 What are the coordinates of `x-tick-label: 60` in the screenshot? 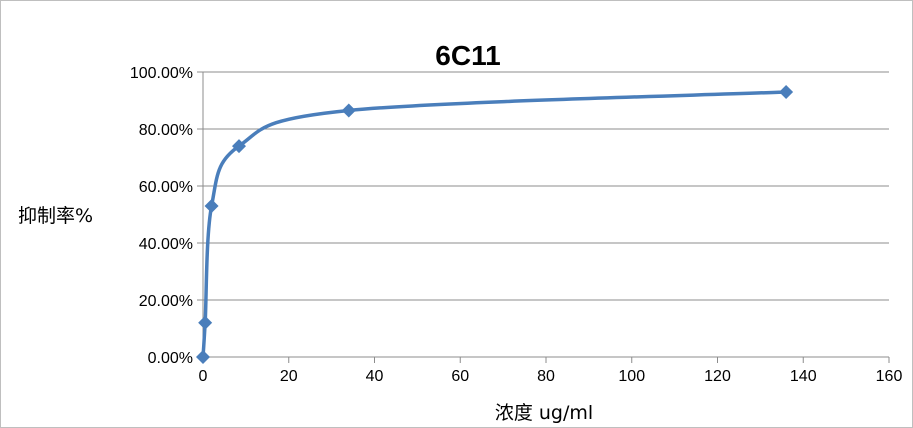 It's located at (460, 376).